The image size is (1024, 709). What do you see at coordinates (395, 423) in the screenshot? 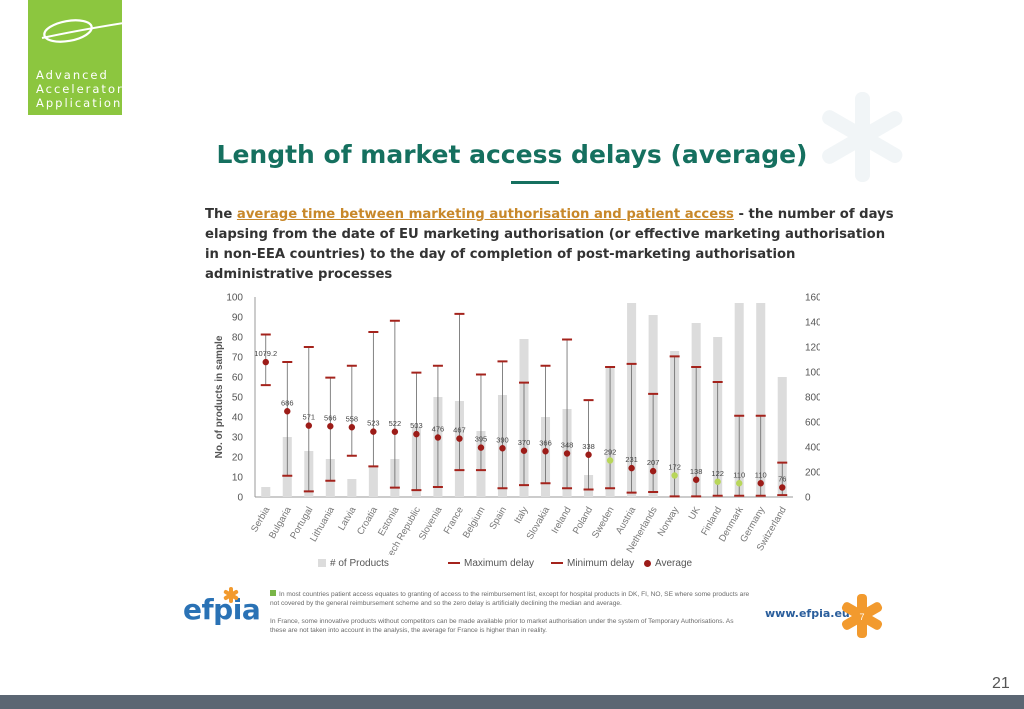
I see `average-data-label: 522` at bounding box center [395, 423].